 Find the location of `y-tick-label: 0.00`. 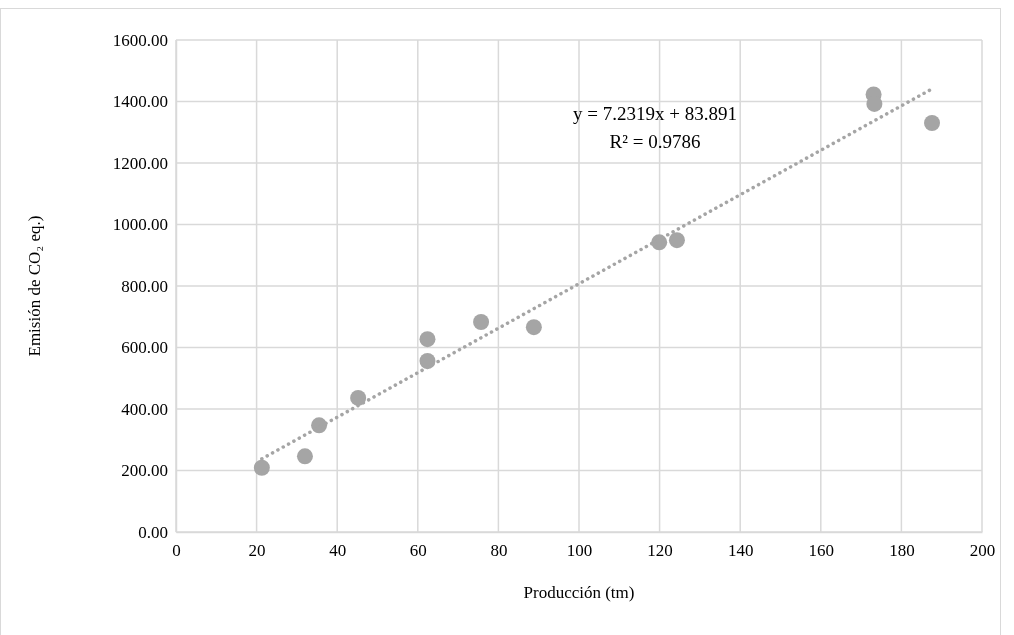

y-tick-label: 0.00 is located at coordinates (153, 532).